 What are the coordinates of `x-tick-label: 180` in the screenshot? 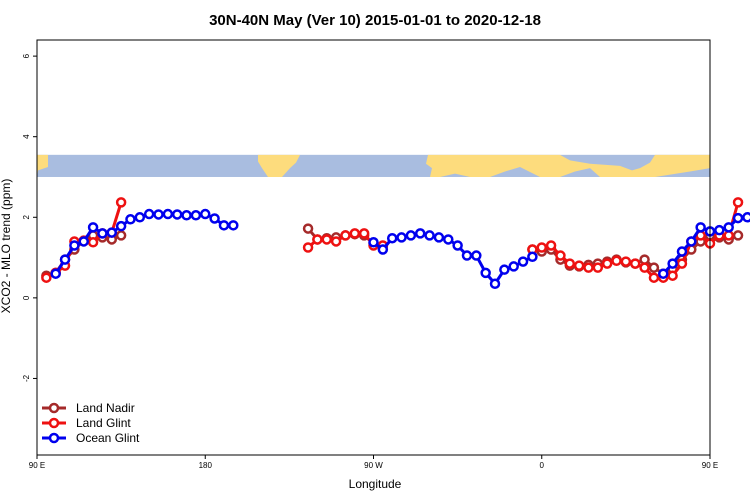 It's located at (206, 465).